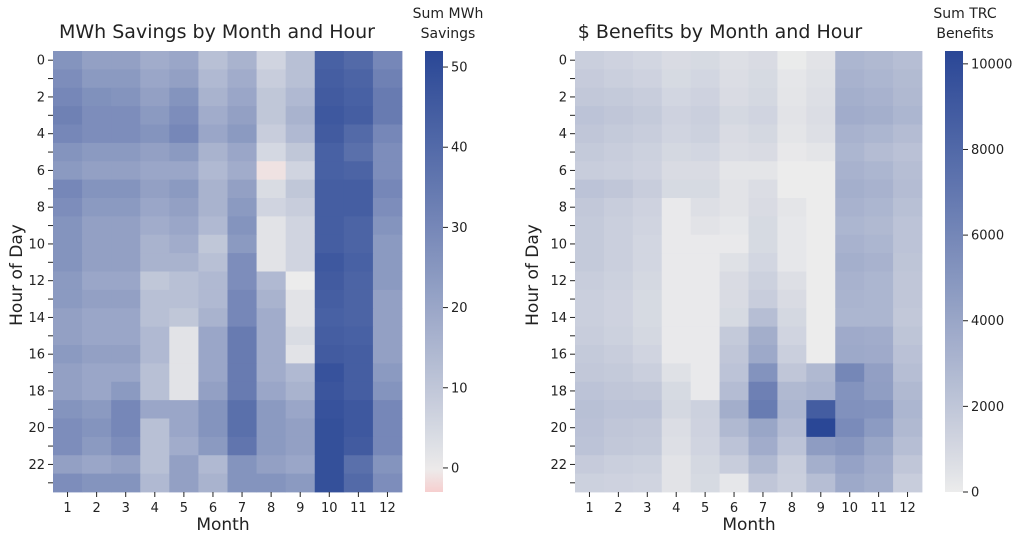  Describe the element at coordinates (459, 388) in the screenshot. I see `colorbar-tick-label: 10` at that location.